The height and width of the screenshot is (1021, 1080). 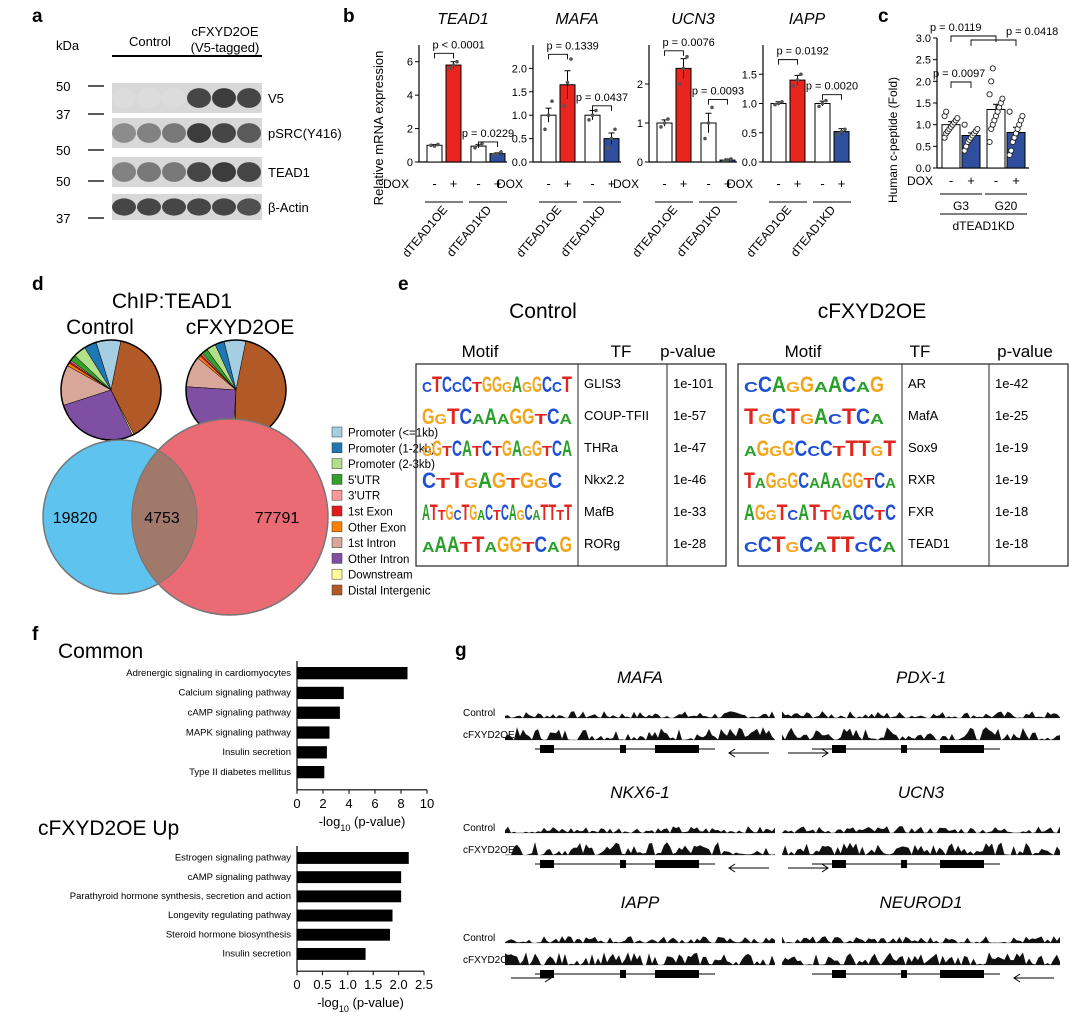 What do you see at coordinates (920, 902) in the screenshot?
I see `g-gene-title: NEUROD1` at bounding box center [920, 902].